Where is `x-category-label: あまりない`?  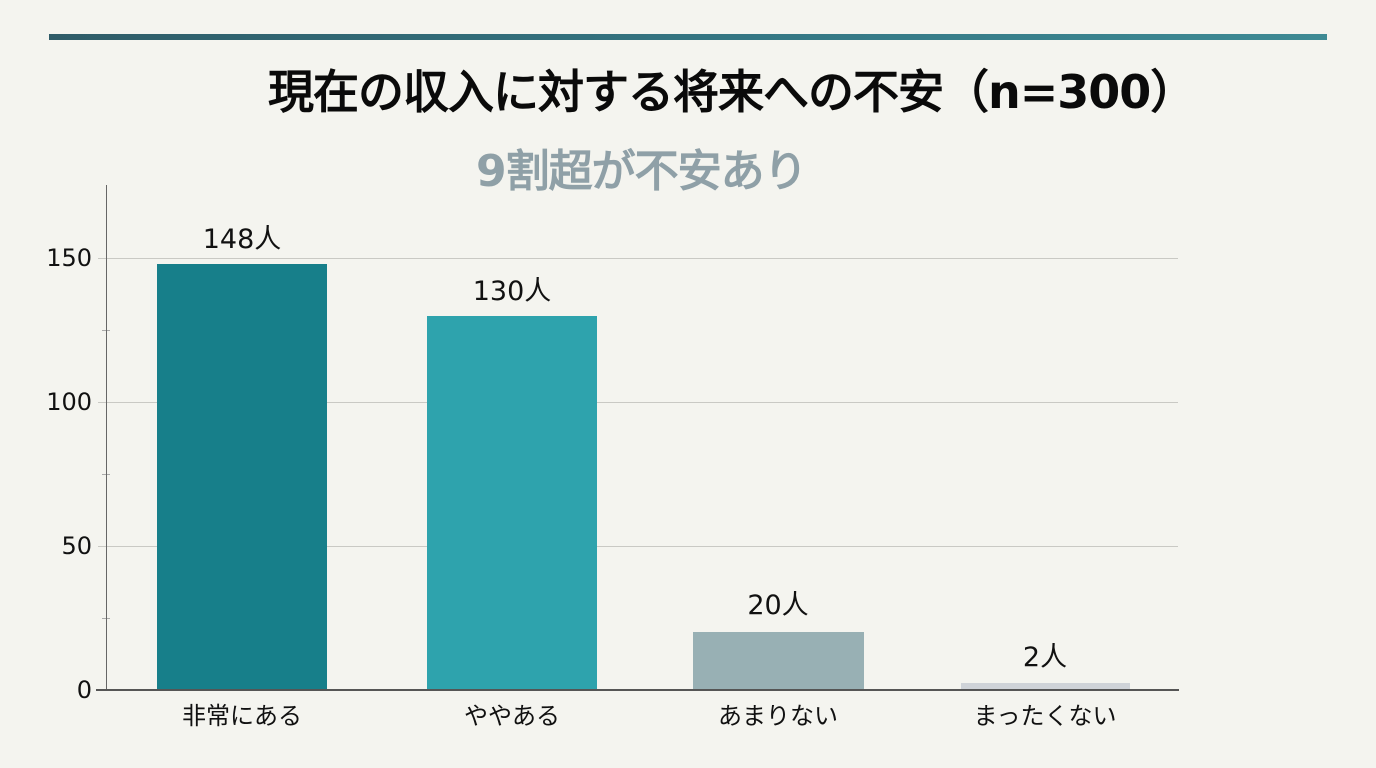 x-category-label: あまりない is located at coordinates (778, 716).